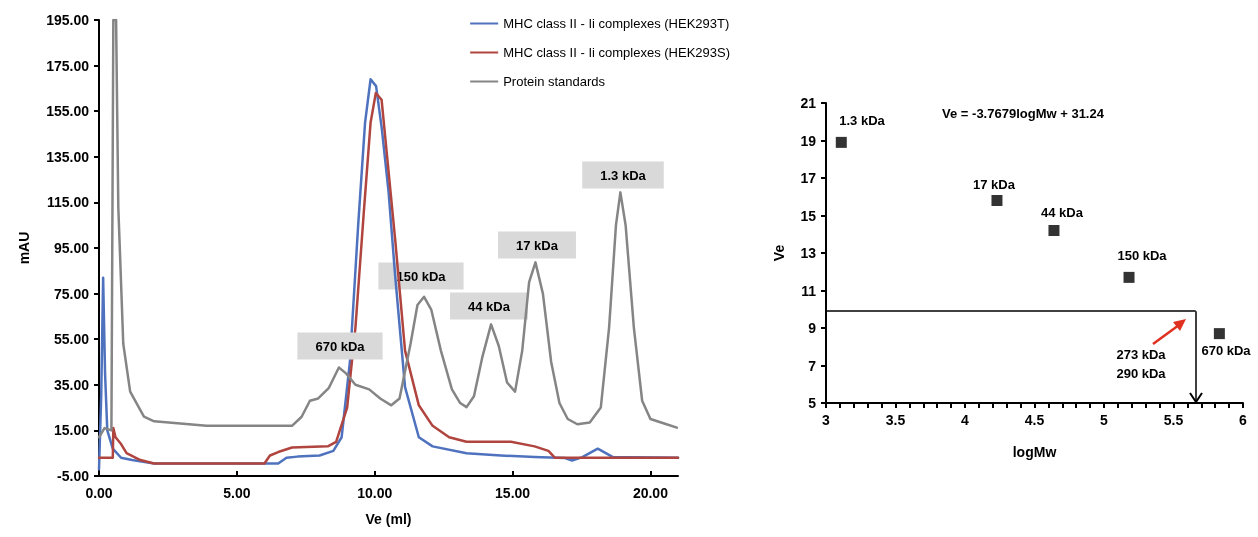 This screenshot has height=537, width=1258. Describe the element at coordinates (554, 81) in the screenshot. I see `legend-label: Protein standards` at that location.